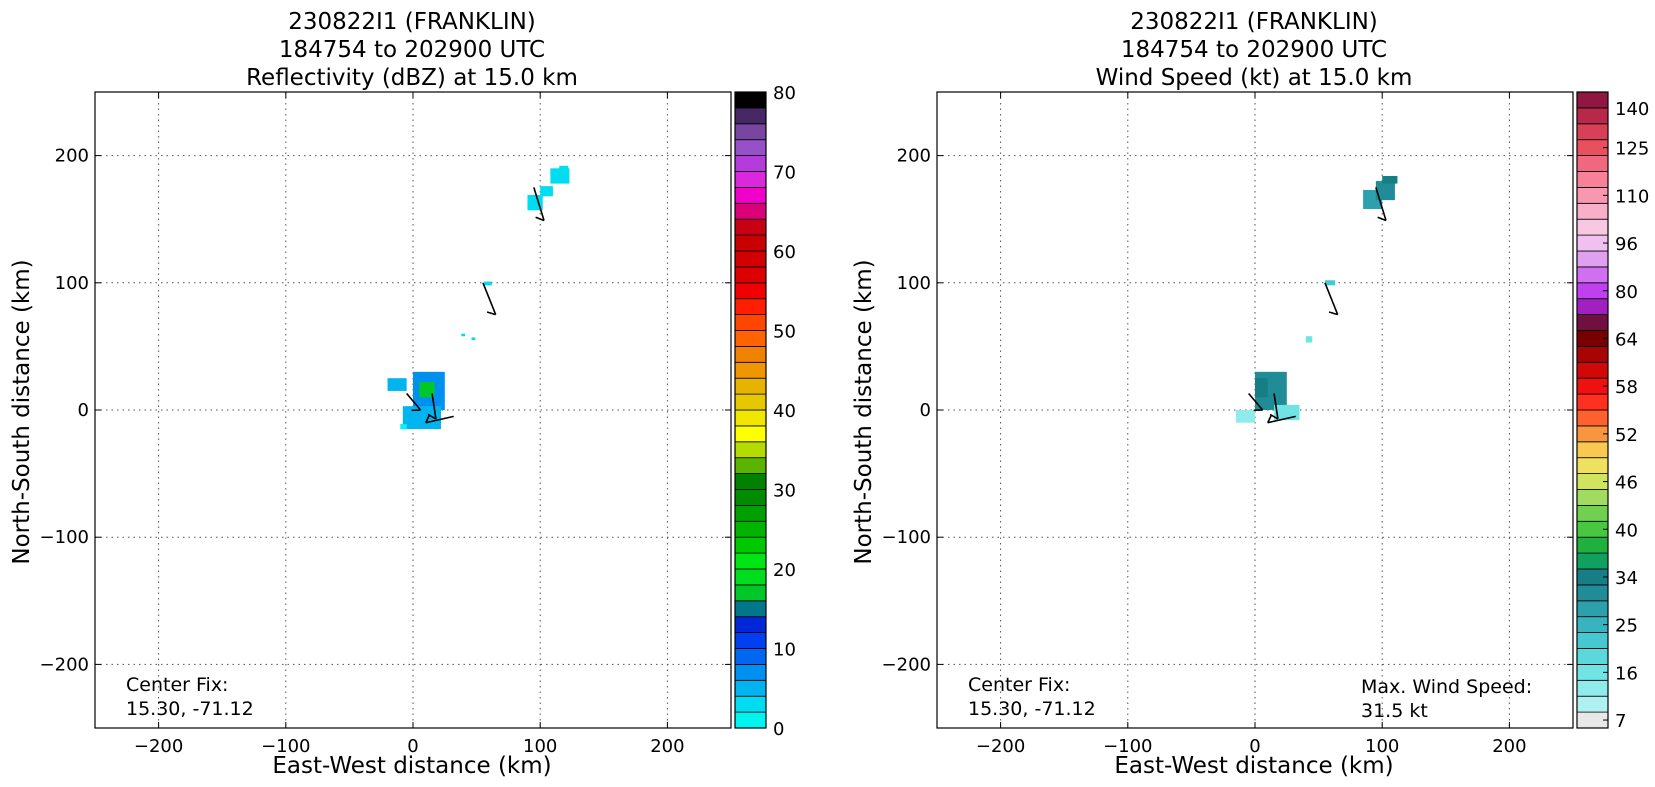  What do you see at coordinates (1000, 746) in the screenshot?
I see `x-tick-label: −200` at bounding box center [1000, 746].